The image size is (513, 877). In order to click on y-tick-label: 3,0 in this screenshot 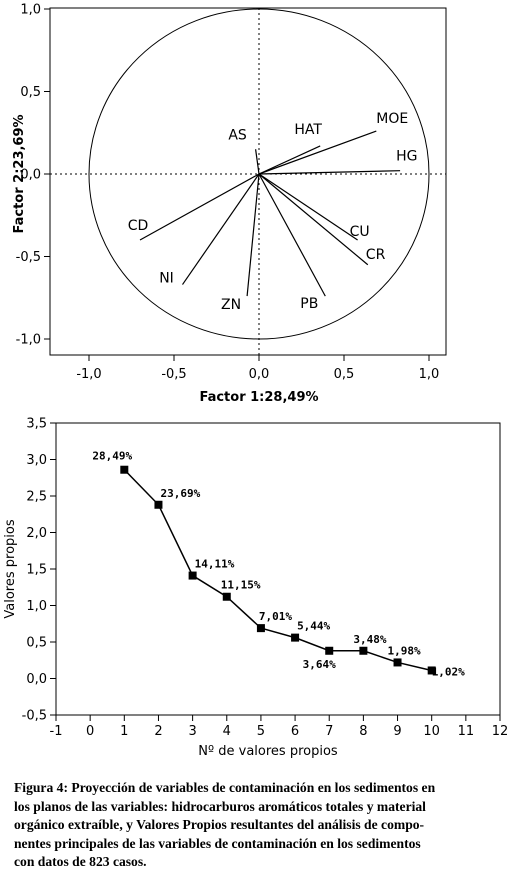, I will do `click(36, 460)`.